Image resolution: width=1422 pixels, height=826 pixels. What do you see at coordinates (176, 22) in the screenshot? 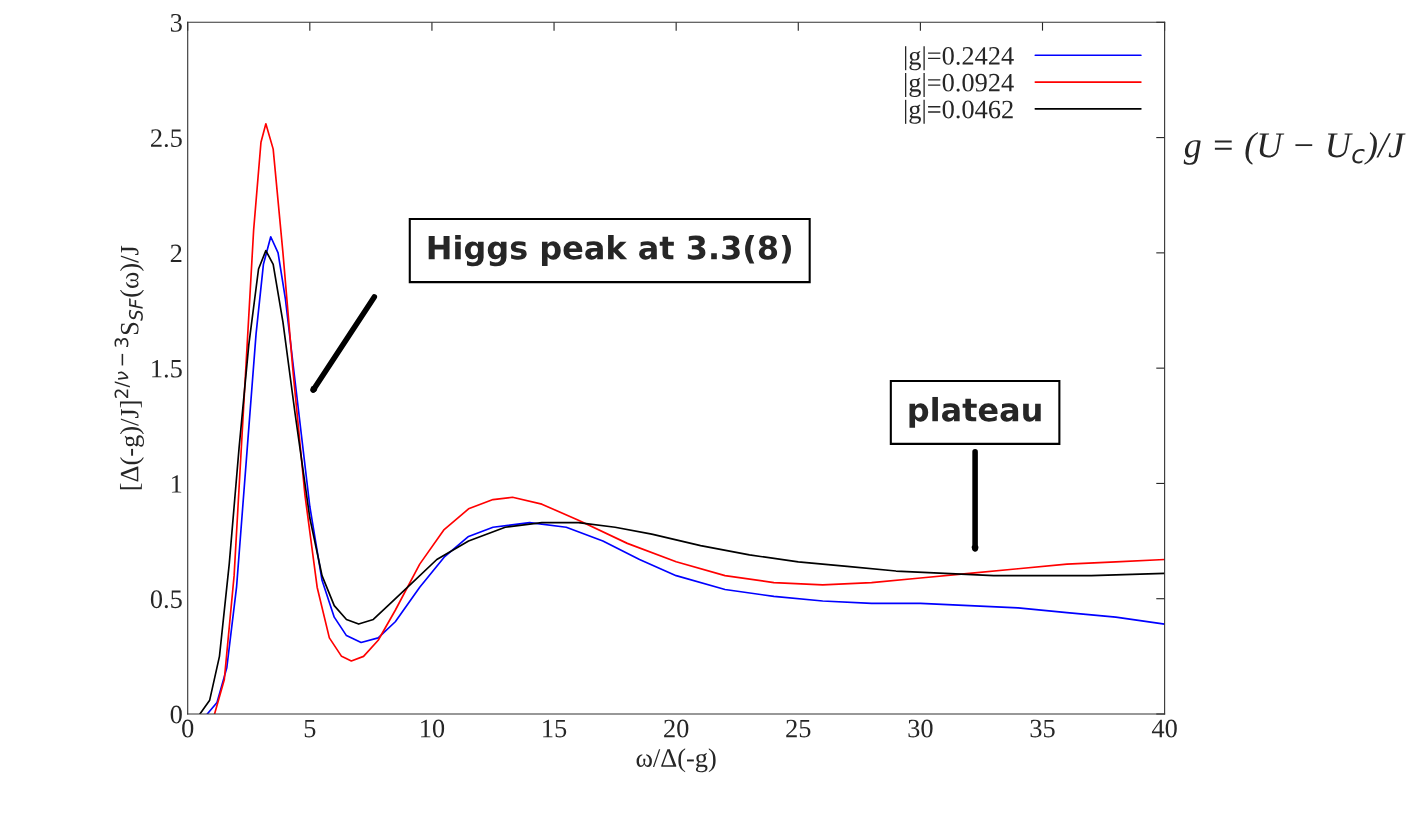
I see `y-tick-label: 3` at bounding box center [176, 22].